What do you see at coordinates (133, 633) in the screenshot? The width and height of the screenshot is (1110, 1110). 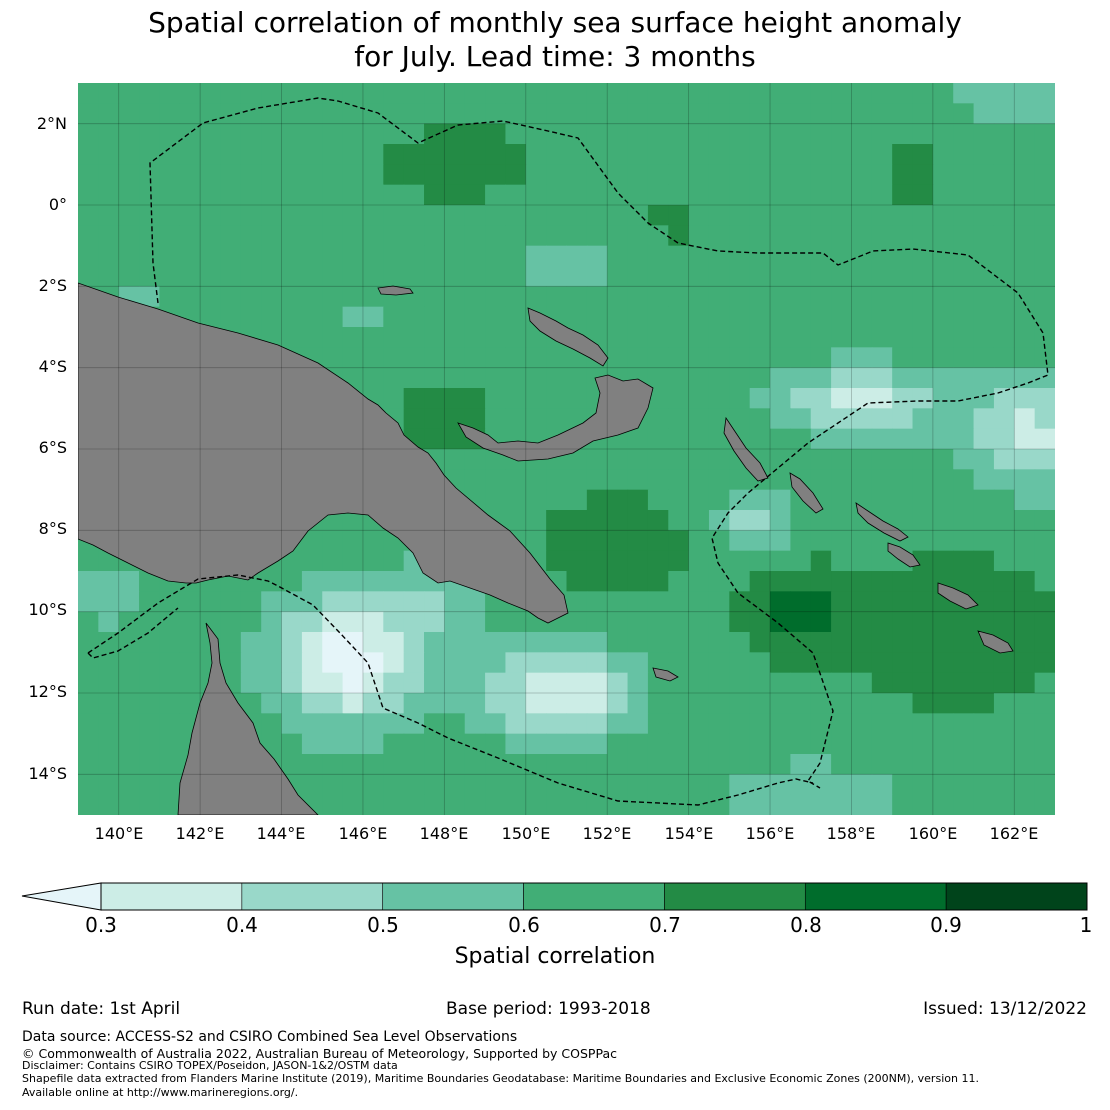 I see `eez-boundary-west` at bounding box center [133, 633].